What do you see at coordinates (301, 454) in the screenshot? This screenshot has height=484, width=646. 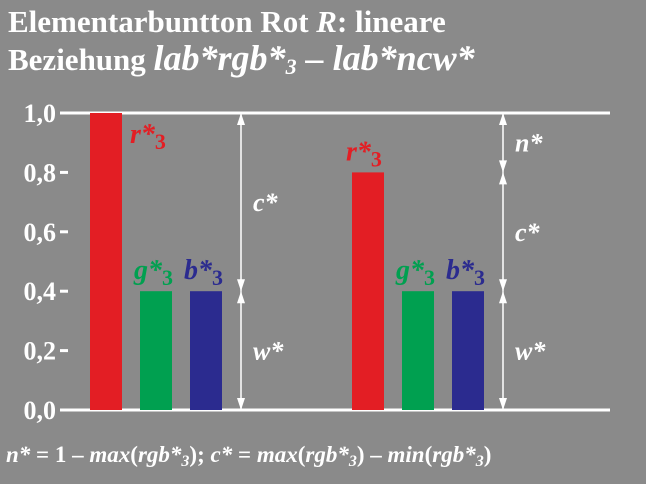 I see `footer-paren2: (` at bounding box center [301, 454].